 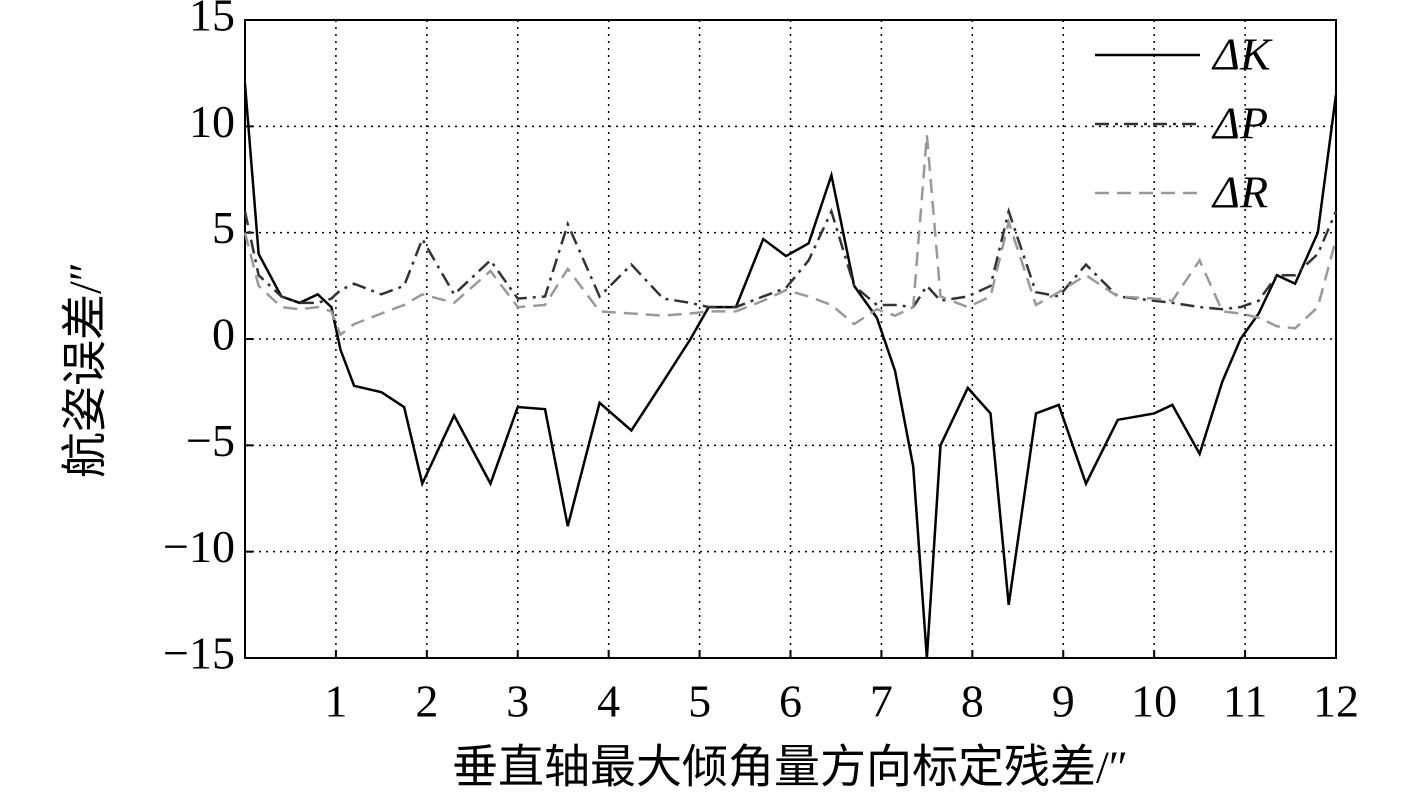 I want to click on y-axis-label: 航姿误差/″, so click(x=85, y=370).